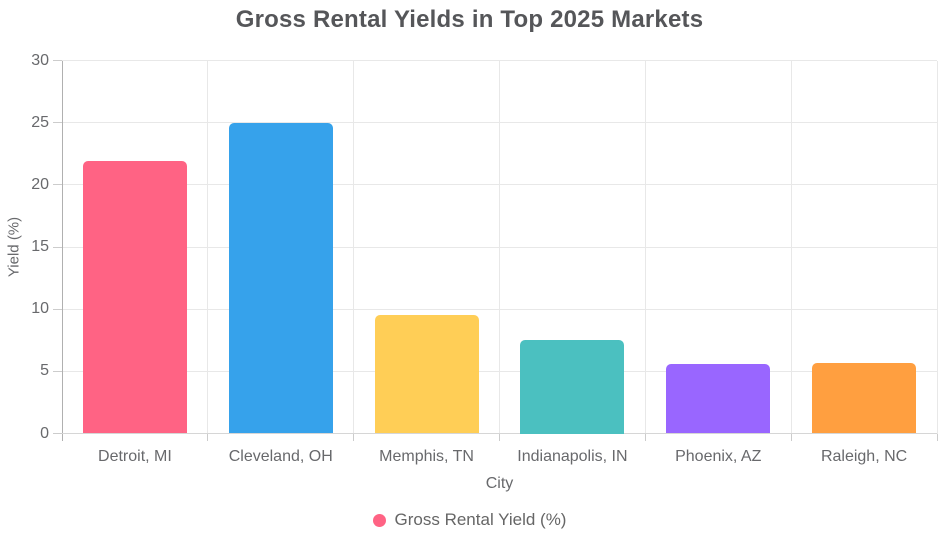 The width and height of the screenshot is (939, 542). Describe the element at coordinates (40, 309) in the screenshot. I see `y-tick-label: 10` at that location.